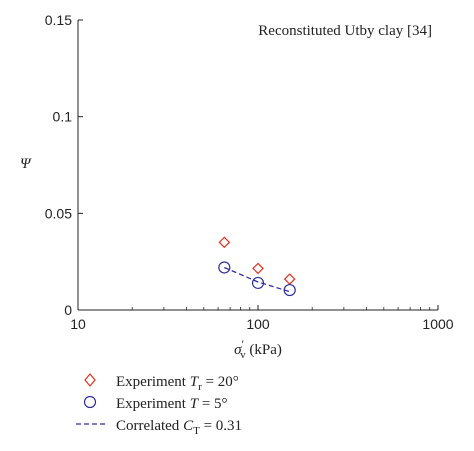  Describe the element at coordinates (172, 404) in the screenshot. I see `legend-label-experiment-t: Experiment T = 5°` at that location.